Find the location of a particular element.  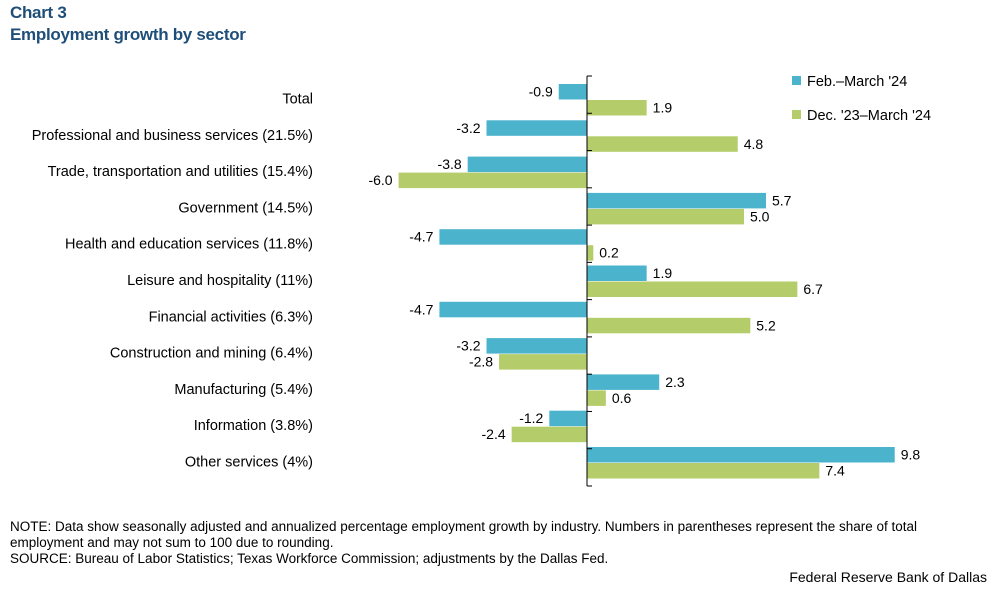

chart-number: Chart 3 is located at coordinates (38, 12).